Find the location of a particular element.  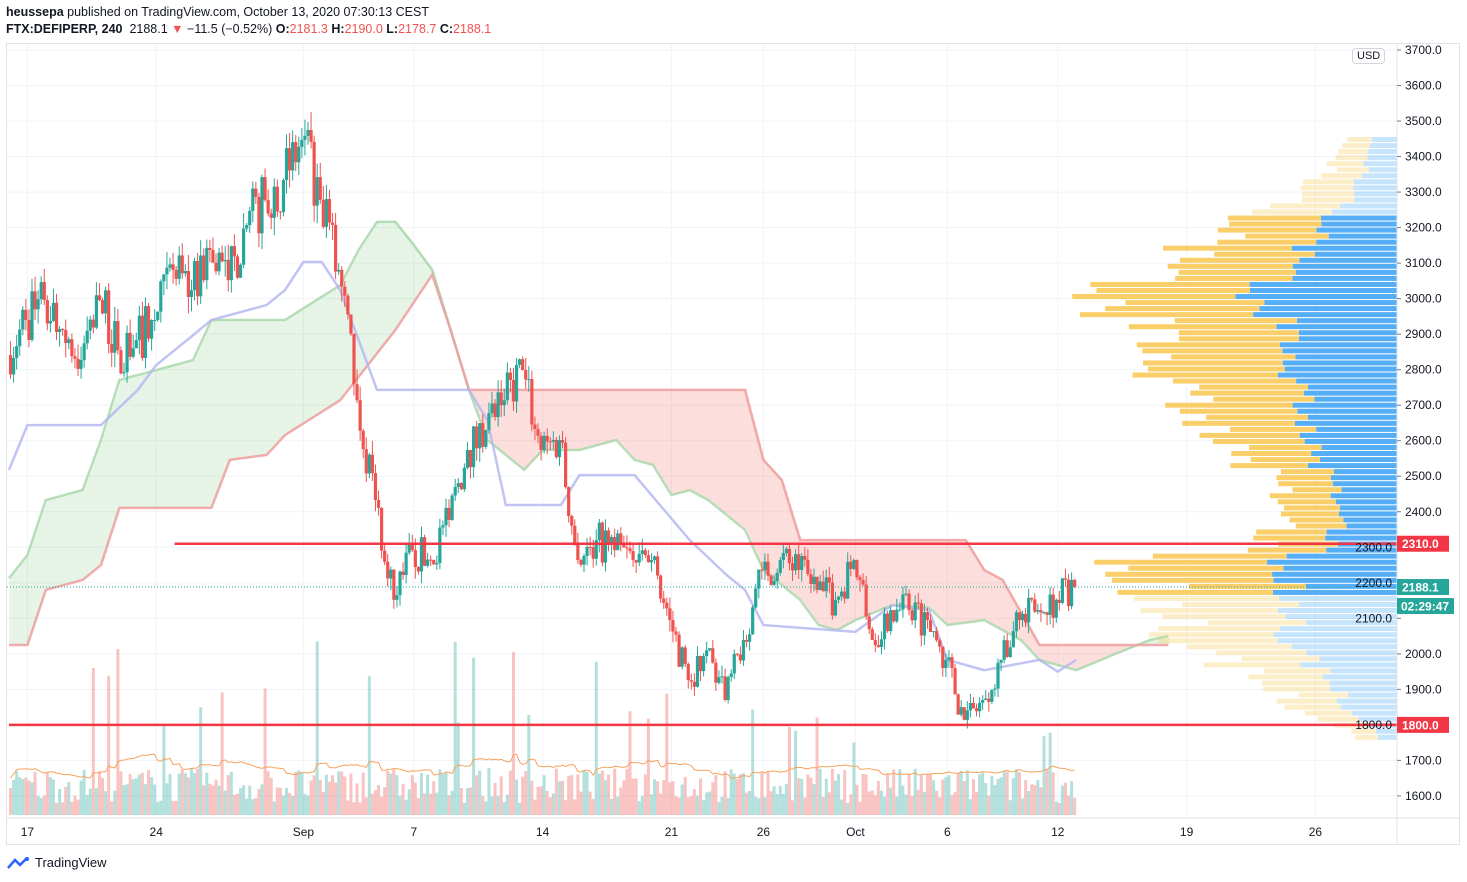

last-price-tag-bg is located at coordinates (1423, 587).